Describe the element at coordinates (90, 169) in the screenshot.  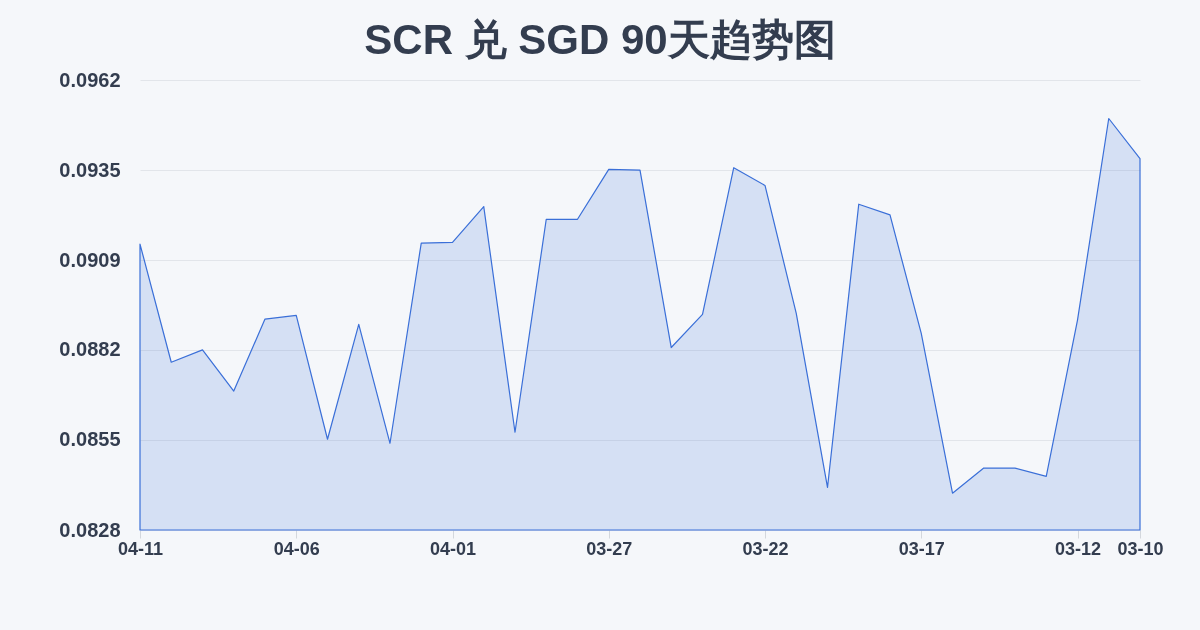
I see `y-tick-label: 0.0935` at that location.